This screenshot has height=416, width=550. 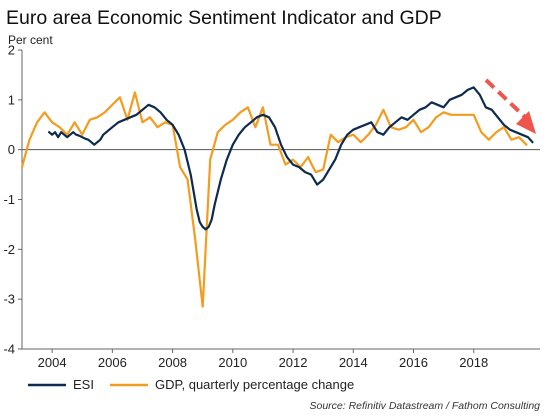 I want to click on x-tick-label: 2004, so click(x=52, y=362).